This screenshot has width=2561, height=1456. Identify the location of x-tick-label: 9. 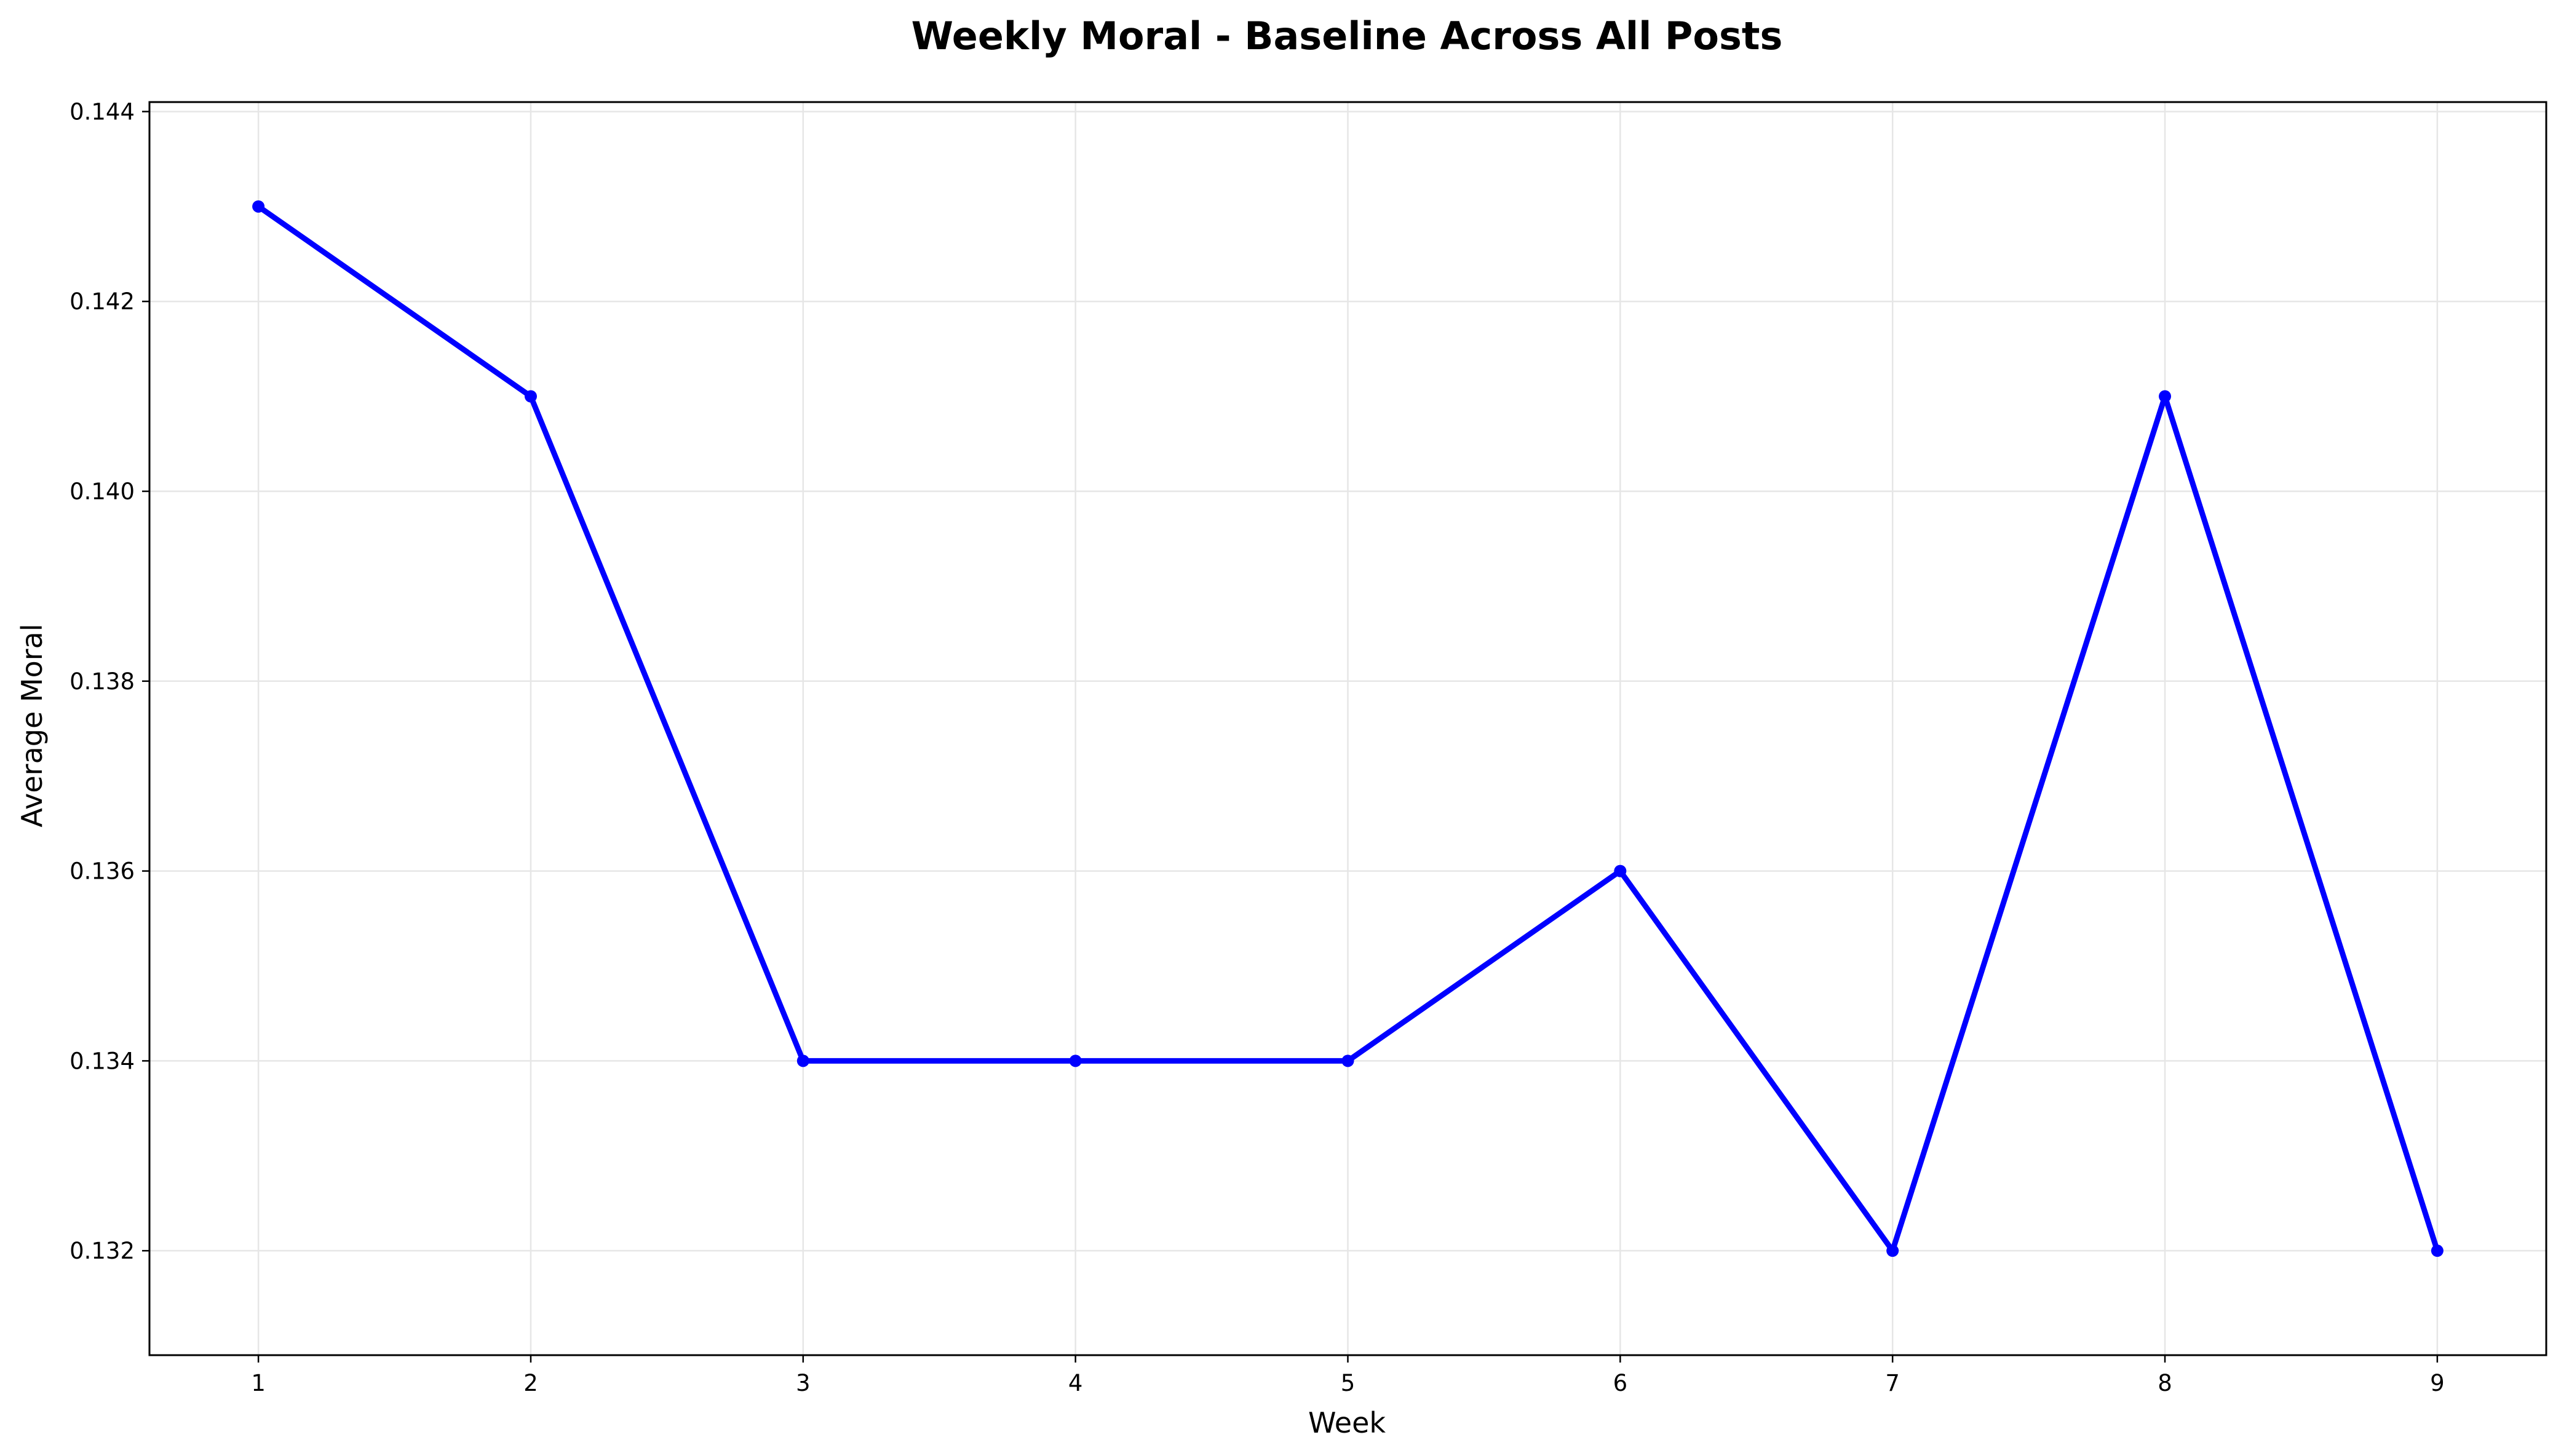
(2438, 1383).